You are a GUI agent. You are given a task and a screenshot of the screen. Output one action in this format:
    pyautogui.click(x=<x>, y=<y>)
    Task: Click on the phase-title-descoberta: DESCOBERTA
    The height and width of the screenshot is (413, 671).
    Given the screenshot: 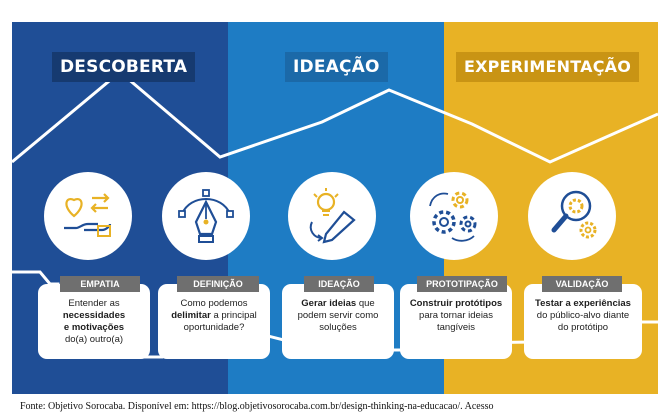 What is the action you would take?
    pyautogui.click(x=124, y=67)
    